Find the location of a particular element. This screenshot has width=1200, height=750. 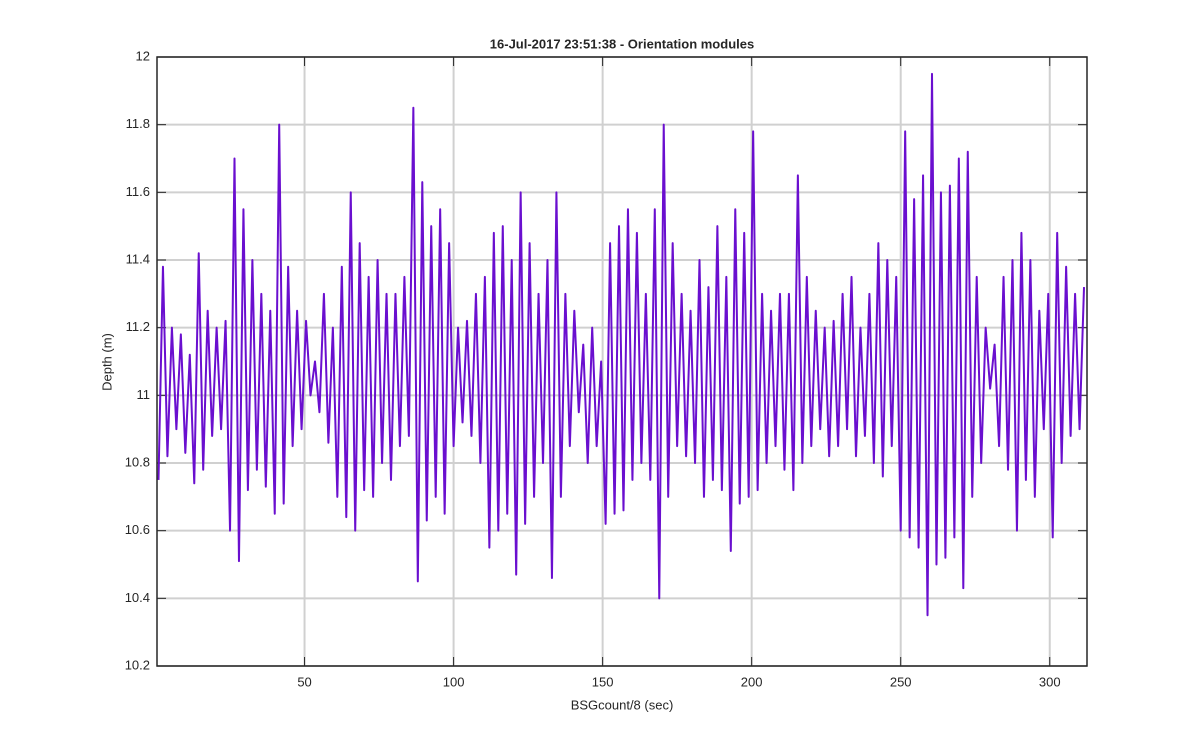

y-tick-label: 11.6 is located at coordinates (138, 191).